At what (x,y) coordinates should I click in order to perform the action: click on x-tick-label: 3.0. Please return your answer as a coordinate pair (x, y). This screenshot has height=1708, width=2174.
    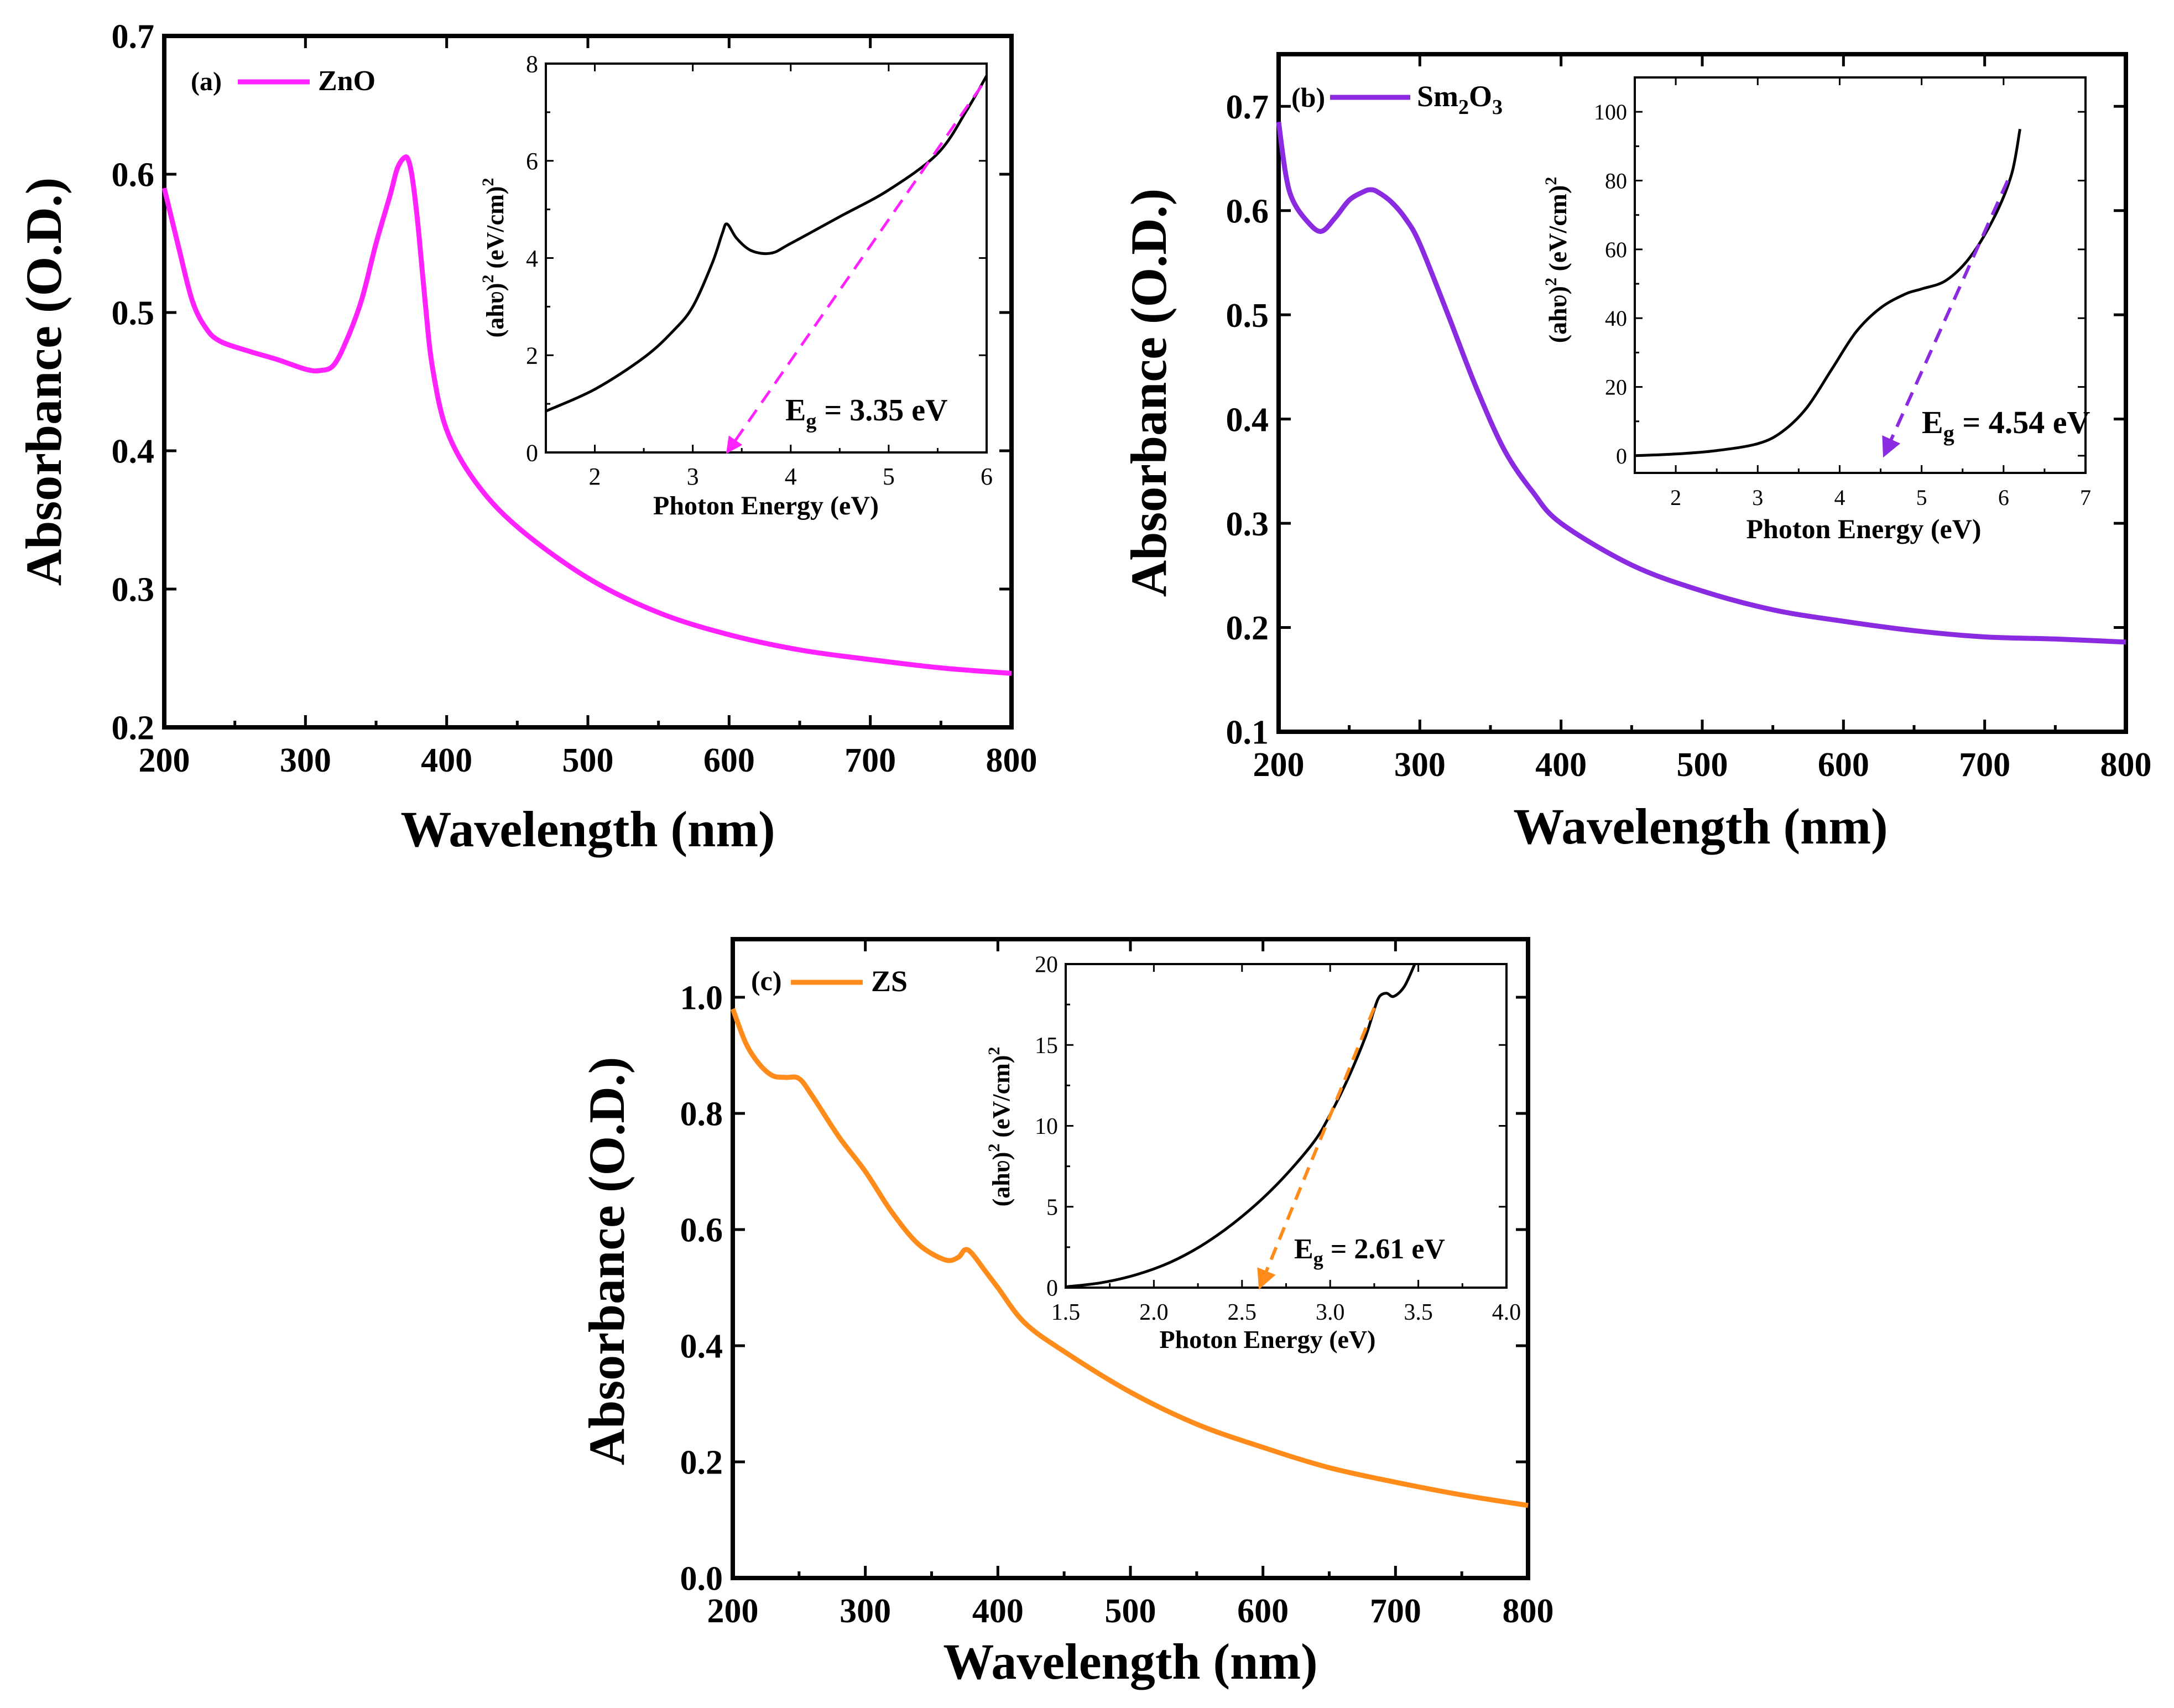
    Looking at the image, I should click on (1331, 1312).